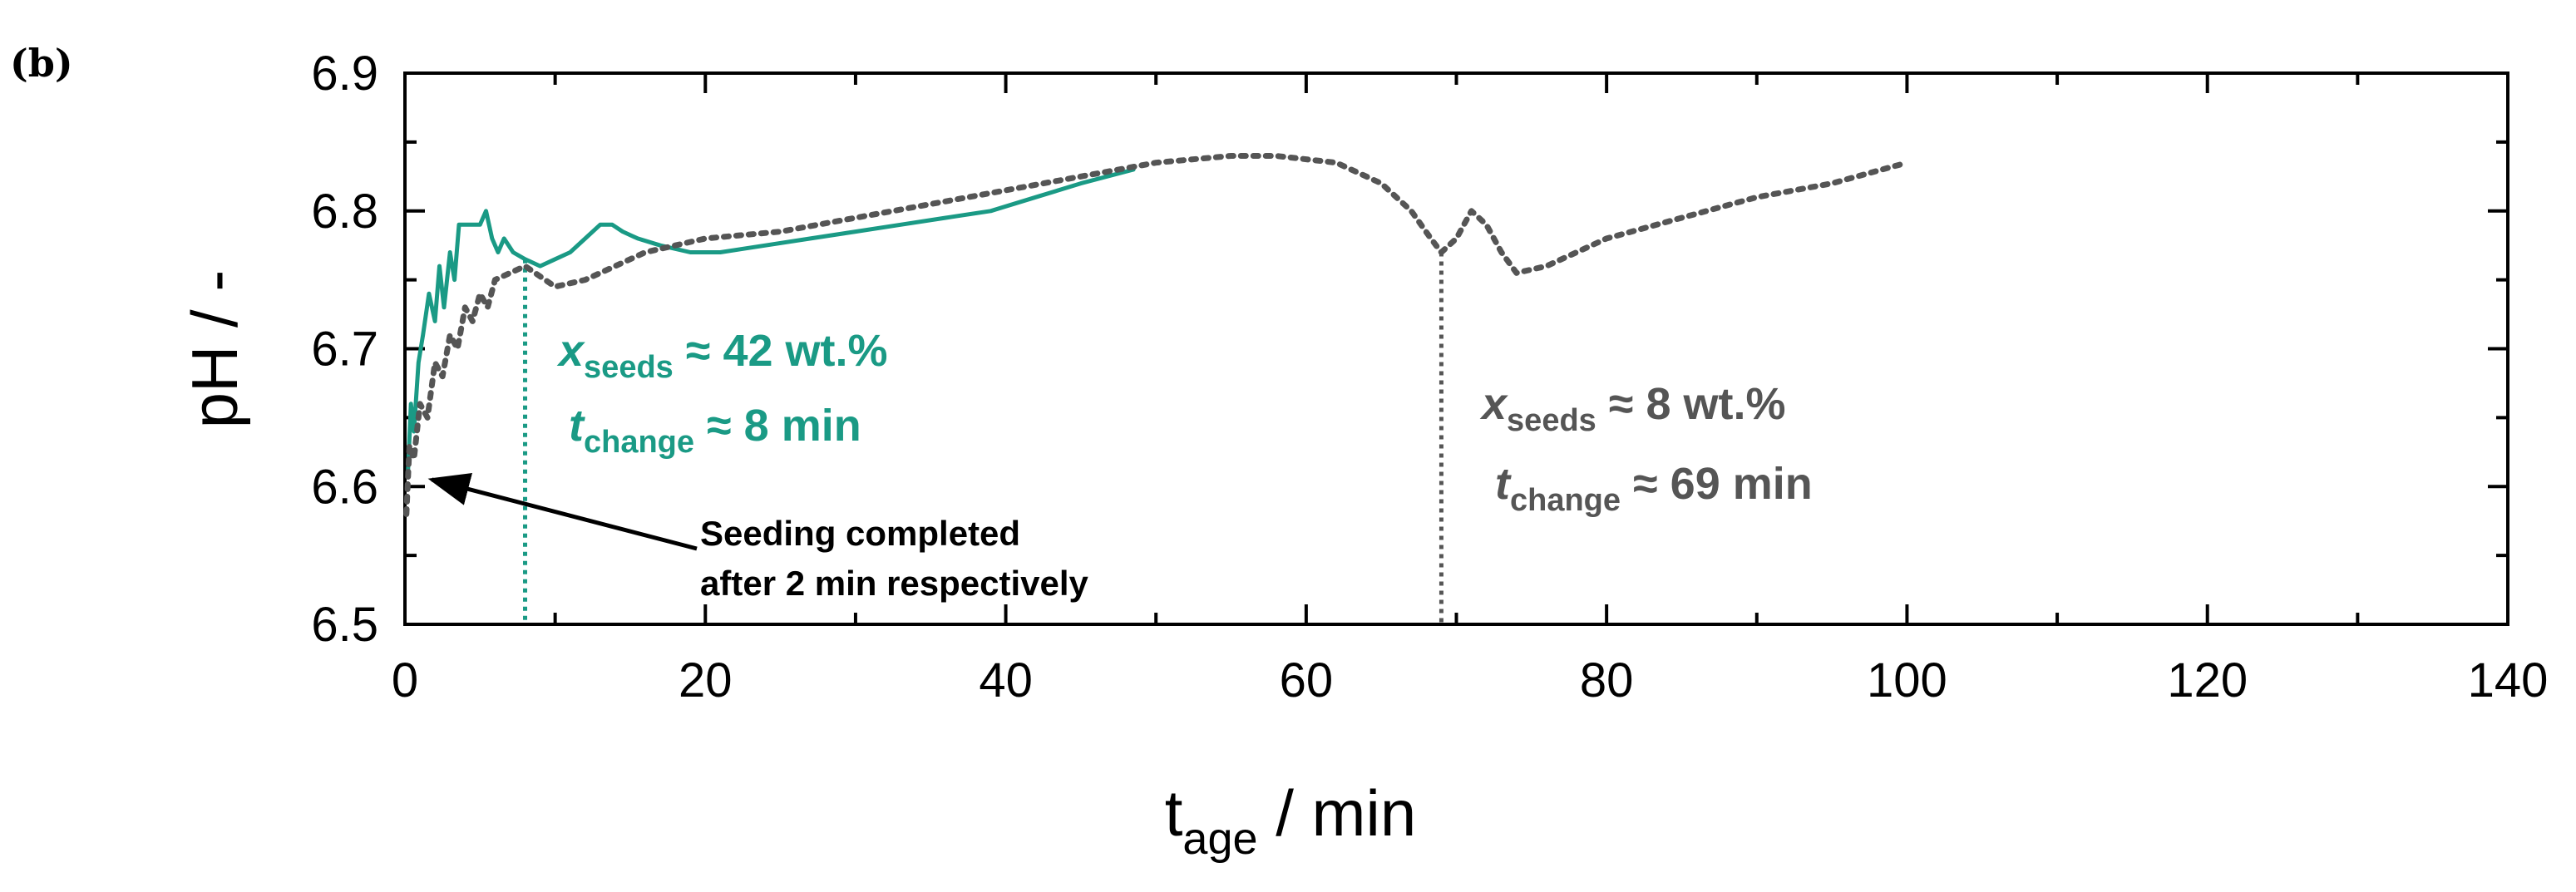 The height and width of the screenshot is (892, 2576). I want to click on annotation-gray-change-value: ≈ 69 min, so click(1717, 484).